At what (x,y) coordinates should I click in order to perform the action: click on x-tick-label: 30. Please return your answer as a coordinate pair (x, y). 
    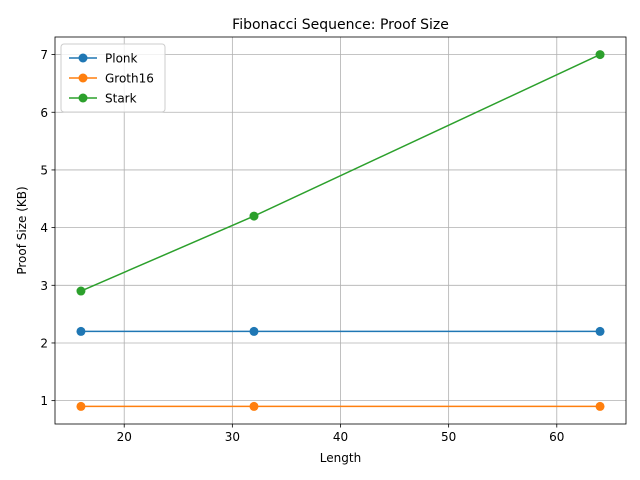
    Looking at the image, I should click on (232, 437).